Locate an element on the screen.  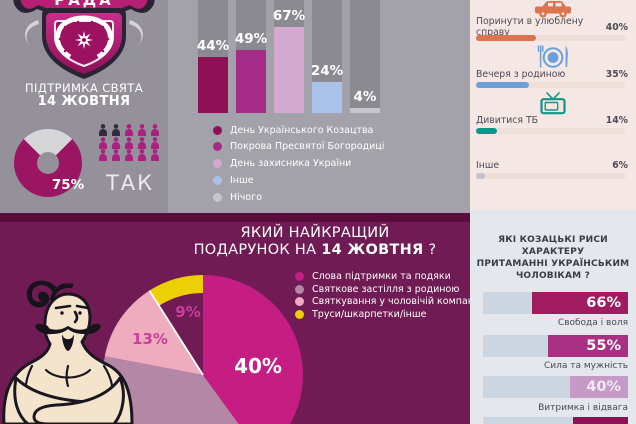
trait-bar-track: 66% is located at coordinates (555, 303).